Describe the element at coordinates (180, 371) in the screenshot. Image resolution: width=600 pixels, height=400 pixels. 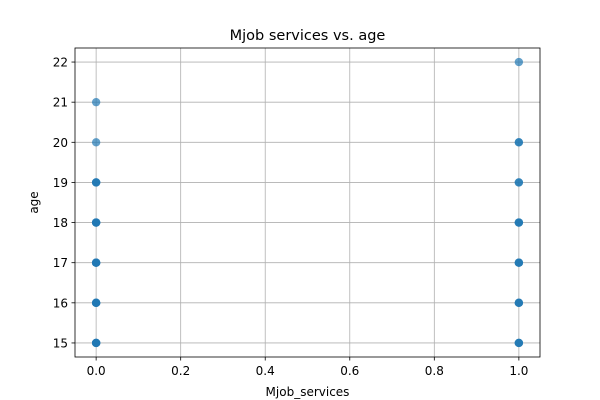
I see `x-tick-label: 0.2` at that location.